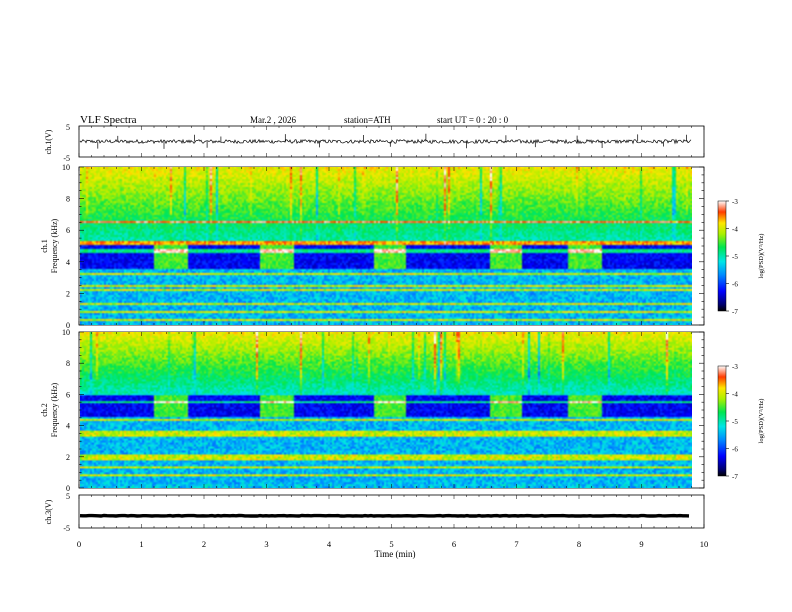  Describe the element at coordinates (54, 409) in the screenshot. I see `ch2-frequency-label-line2: Frequency (kHz)` at that location.